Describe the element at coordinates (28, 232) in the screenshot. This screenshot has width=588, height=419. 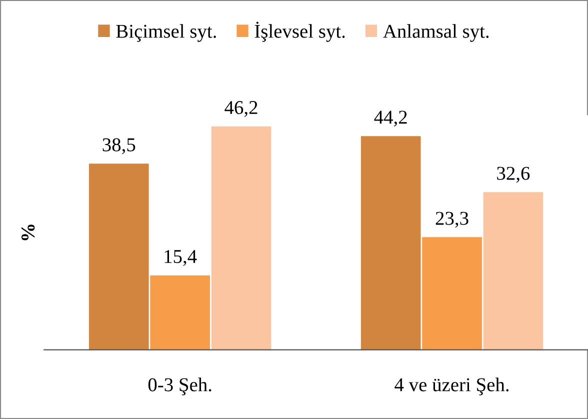
I see `y-axis-title: %` at that location.